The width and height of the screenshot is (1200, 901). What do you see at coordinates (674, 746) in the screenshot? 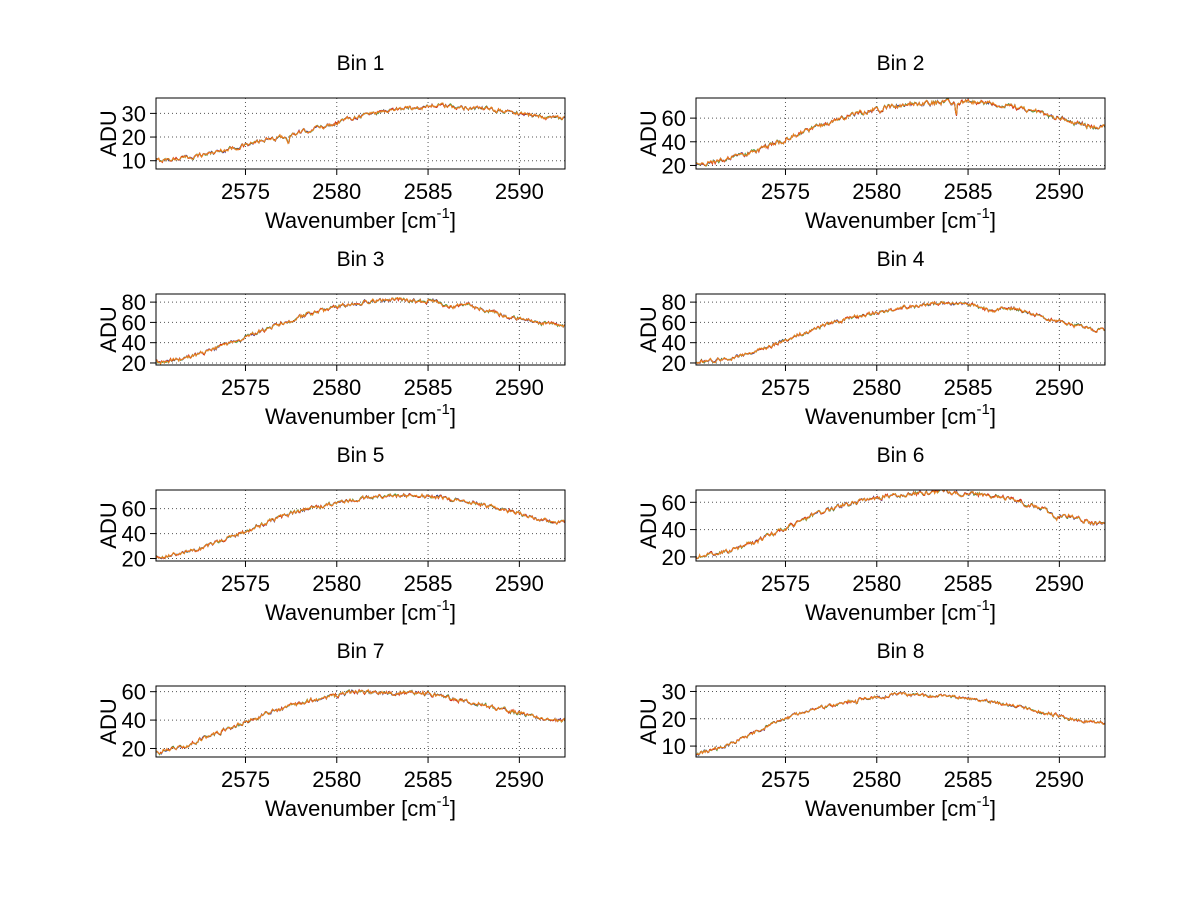
I see `y-tick-label: 10` at bounding box center [674, 746].